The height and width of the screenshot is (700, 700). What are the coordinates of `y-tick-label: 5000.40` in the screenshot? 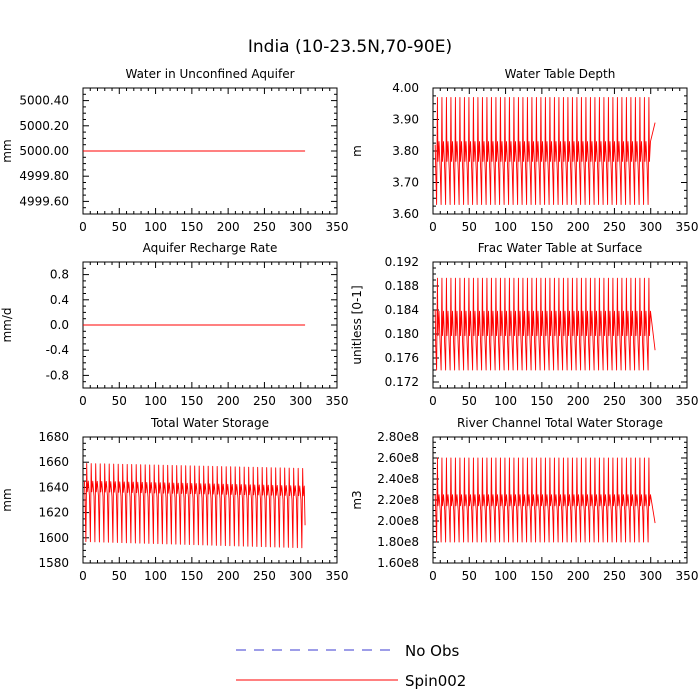 It's located at (44, 101).